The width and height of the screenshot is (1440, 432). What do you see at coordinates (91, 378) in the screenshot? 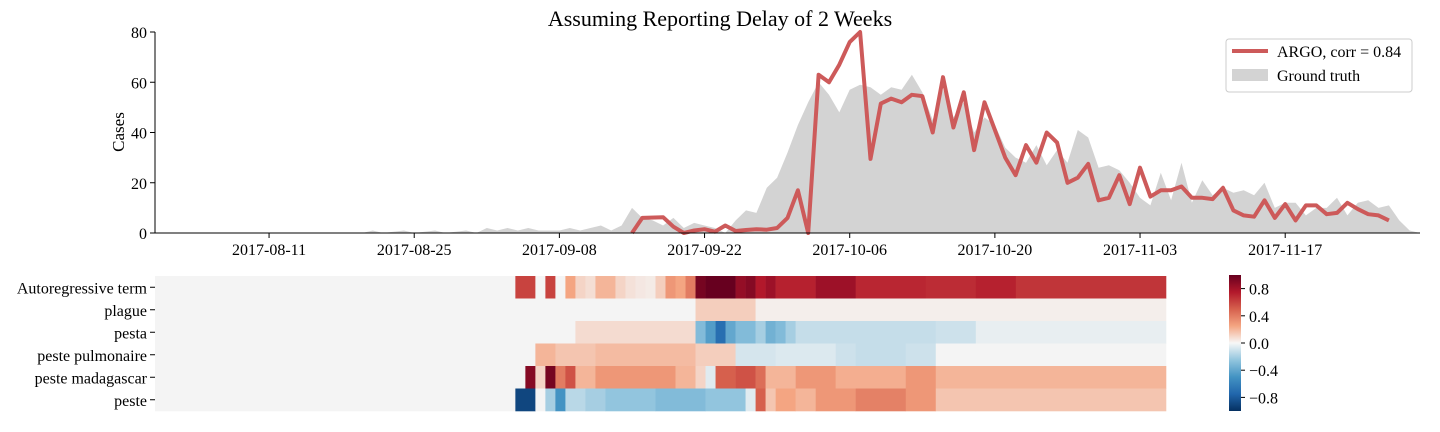
I see `heatmap-row-label: peste madagascar` at bounding box center [91, 378].